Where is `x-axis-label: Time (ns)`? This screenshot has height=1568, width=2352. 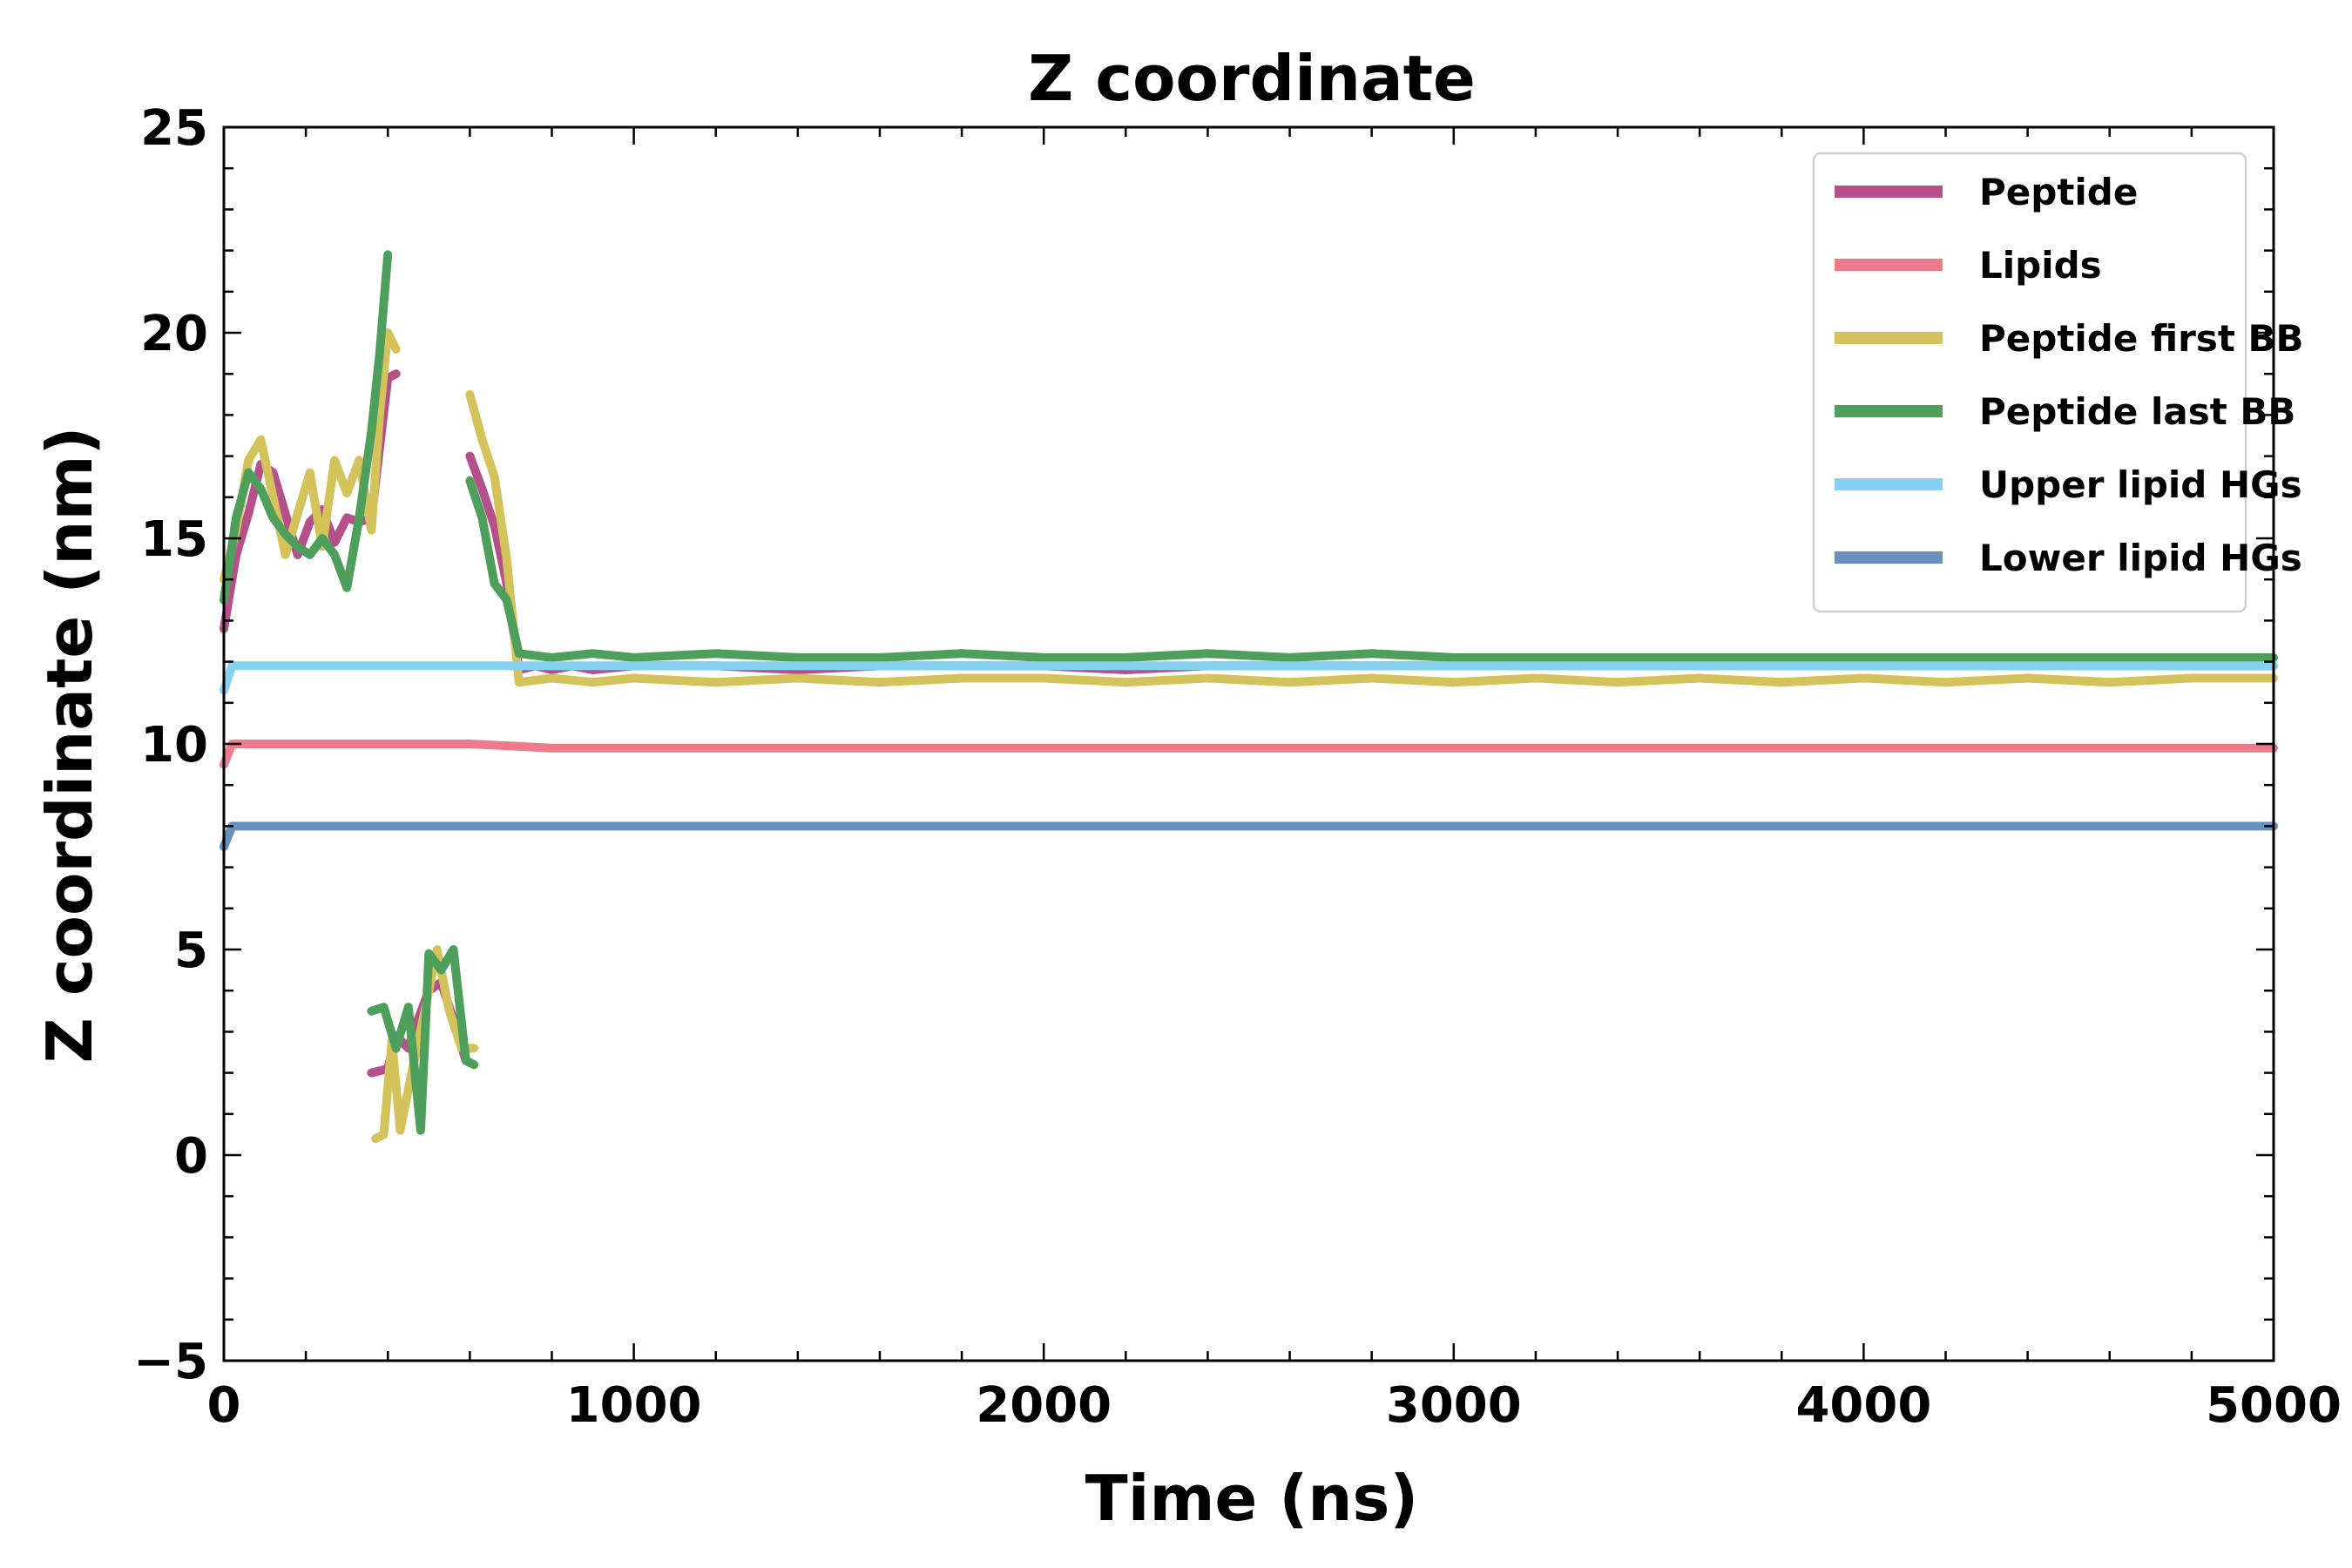 x-axis-label: Time (ns) is located at coordinates (1252, 1498).